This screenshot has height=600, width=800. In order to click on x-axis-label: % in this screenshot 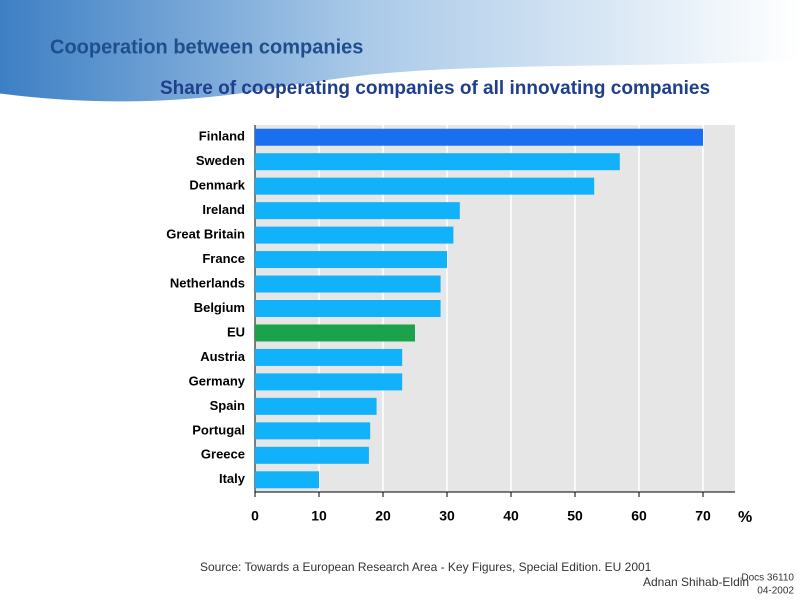, I will do `click(745, 517)`.